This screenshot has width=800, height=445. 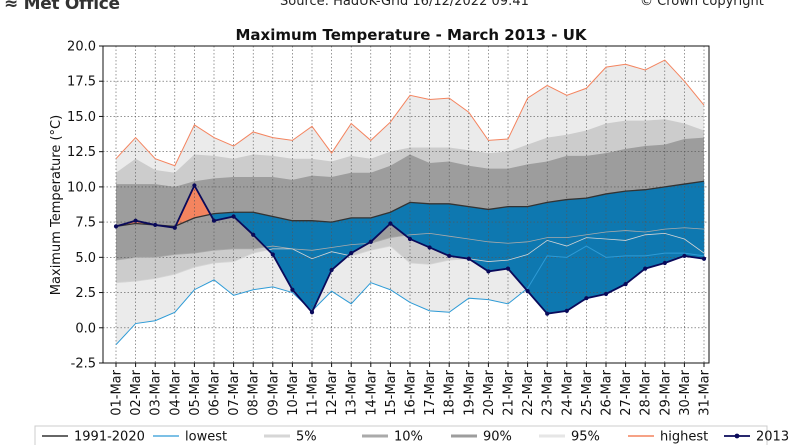 I want to click on x-tick-label: 03-Mar, so click(x=156, y=392).